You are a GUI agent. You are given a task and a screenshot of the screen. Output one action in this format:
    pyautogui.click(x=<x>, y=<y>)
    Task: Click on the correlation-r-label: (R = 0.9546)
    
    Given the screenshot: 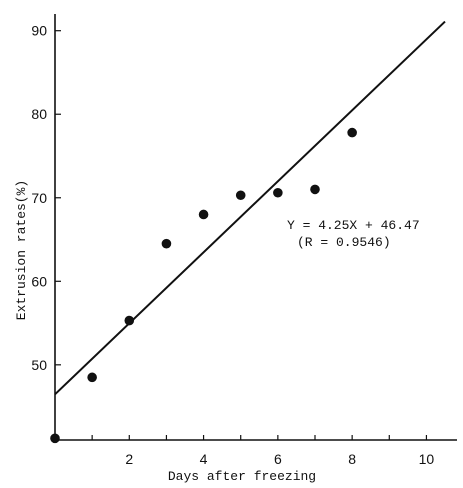 What is the action you would take?
    pyautogui.click(x=344, y=242)
    